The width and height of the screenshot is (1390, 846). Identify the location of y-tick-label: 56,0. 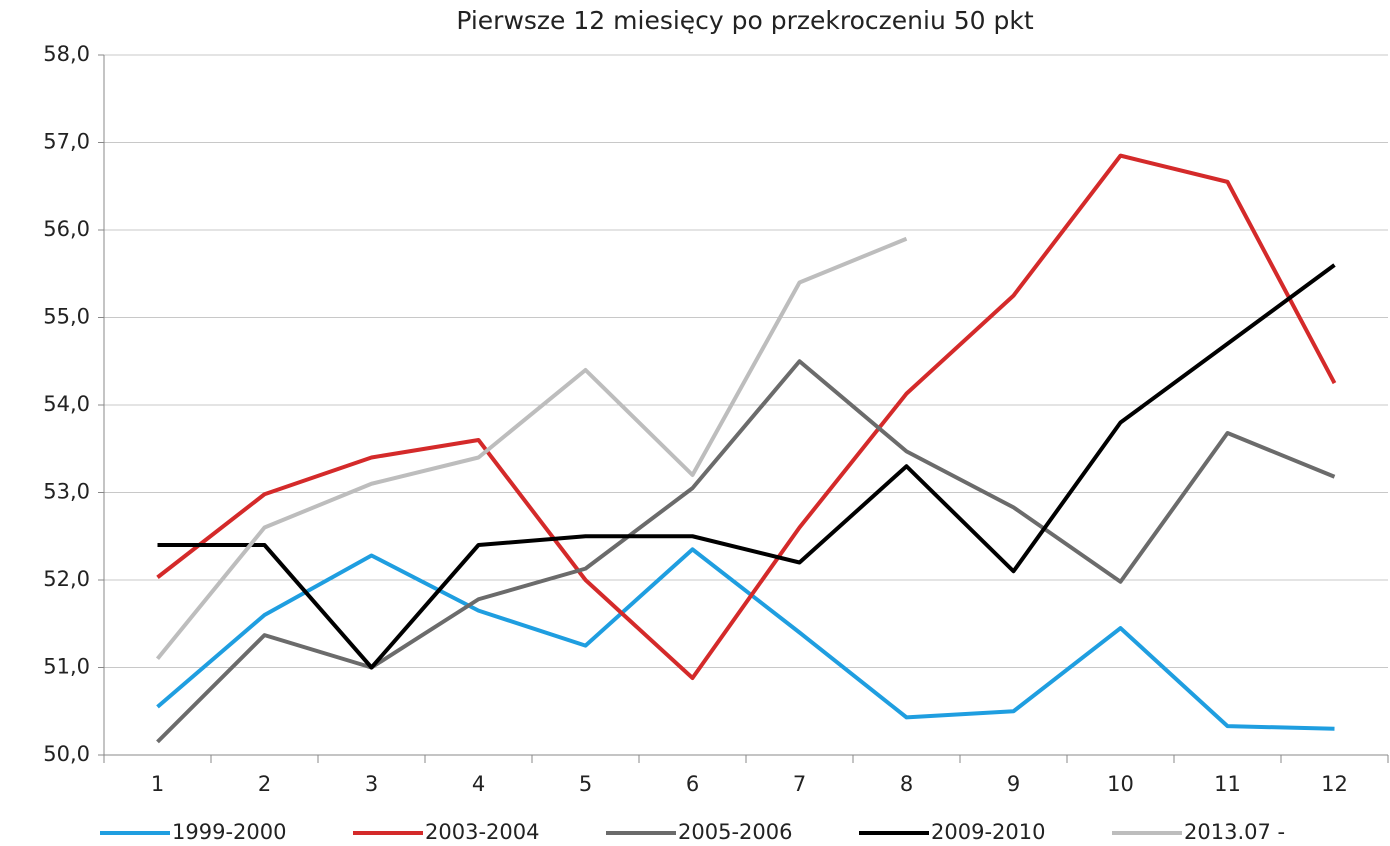
(66, 229).